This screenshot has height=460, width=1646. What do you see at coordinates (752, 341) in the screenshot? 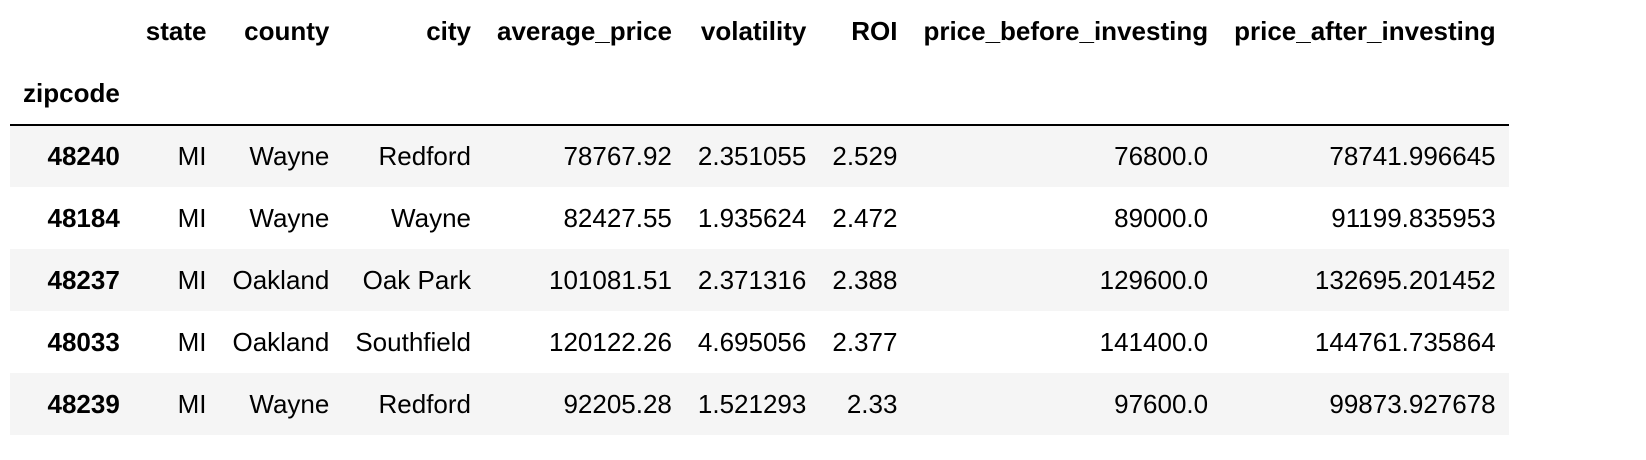
I see `cell-volatility: 4.695056` at bounding box center [752, 341].